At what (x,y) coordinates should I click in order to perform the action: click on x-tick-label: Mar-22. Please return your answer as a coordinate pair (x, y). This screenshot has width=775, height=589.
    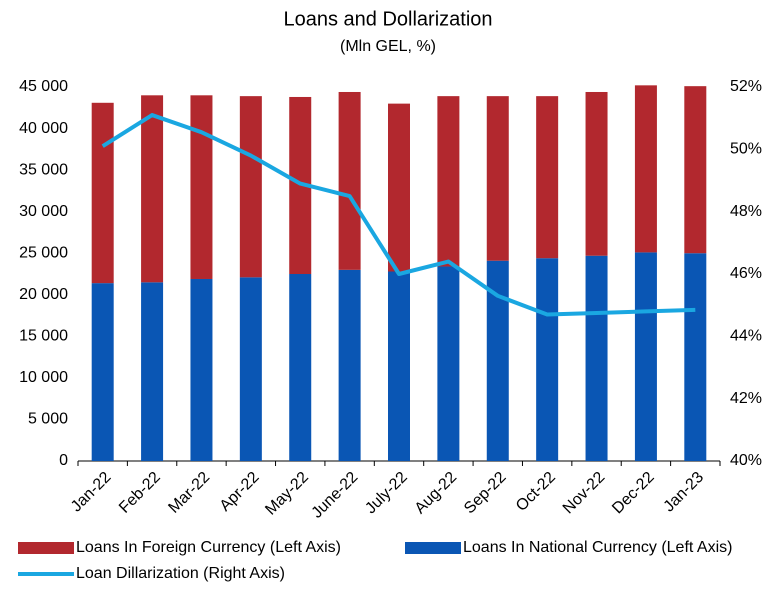
    Looking at the image, I should click on (189, 493).